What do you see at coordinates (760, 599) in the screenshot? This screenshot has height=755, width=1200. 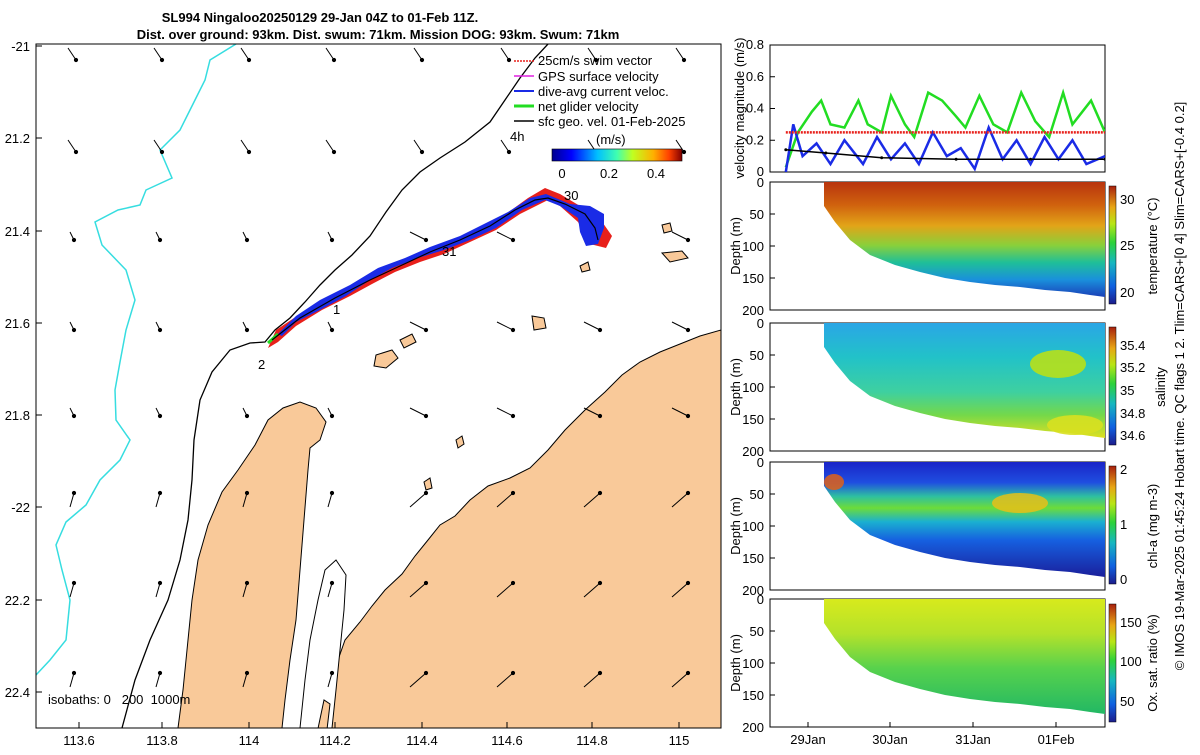 I see `depth-tick-label: 0` at bounding box center [760, 599].